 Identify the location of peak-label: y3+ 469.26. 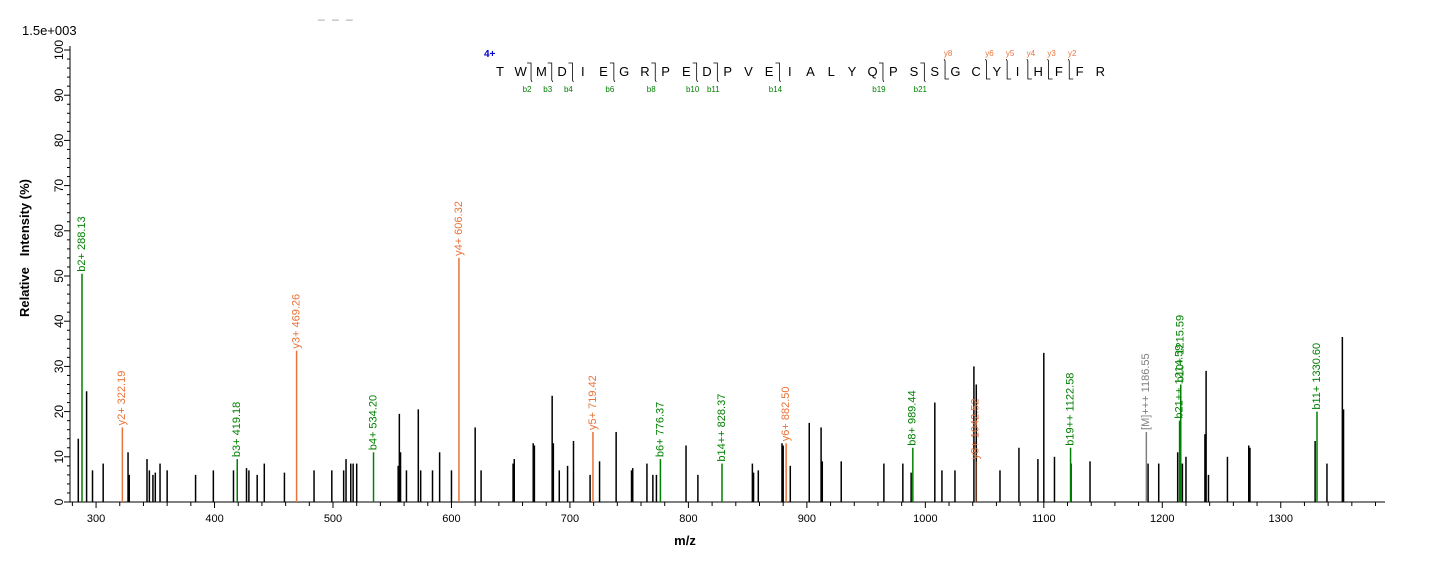
(296, 321).